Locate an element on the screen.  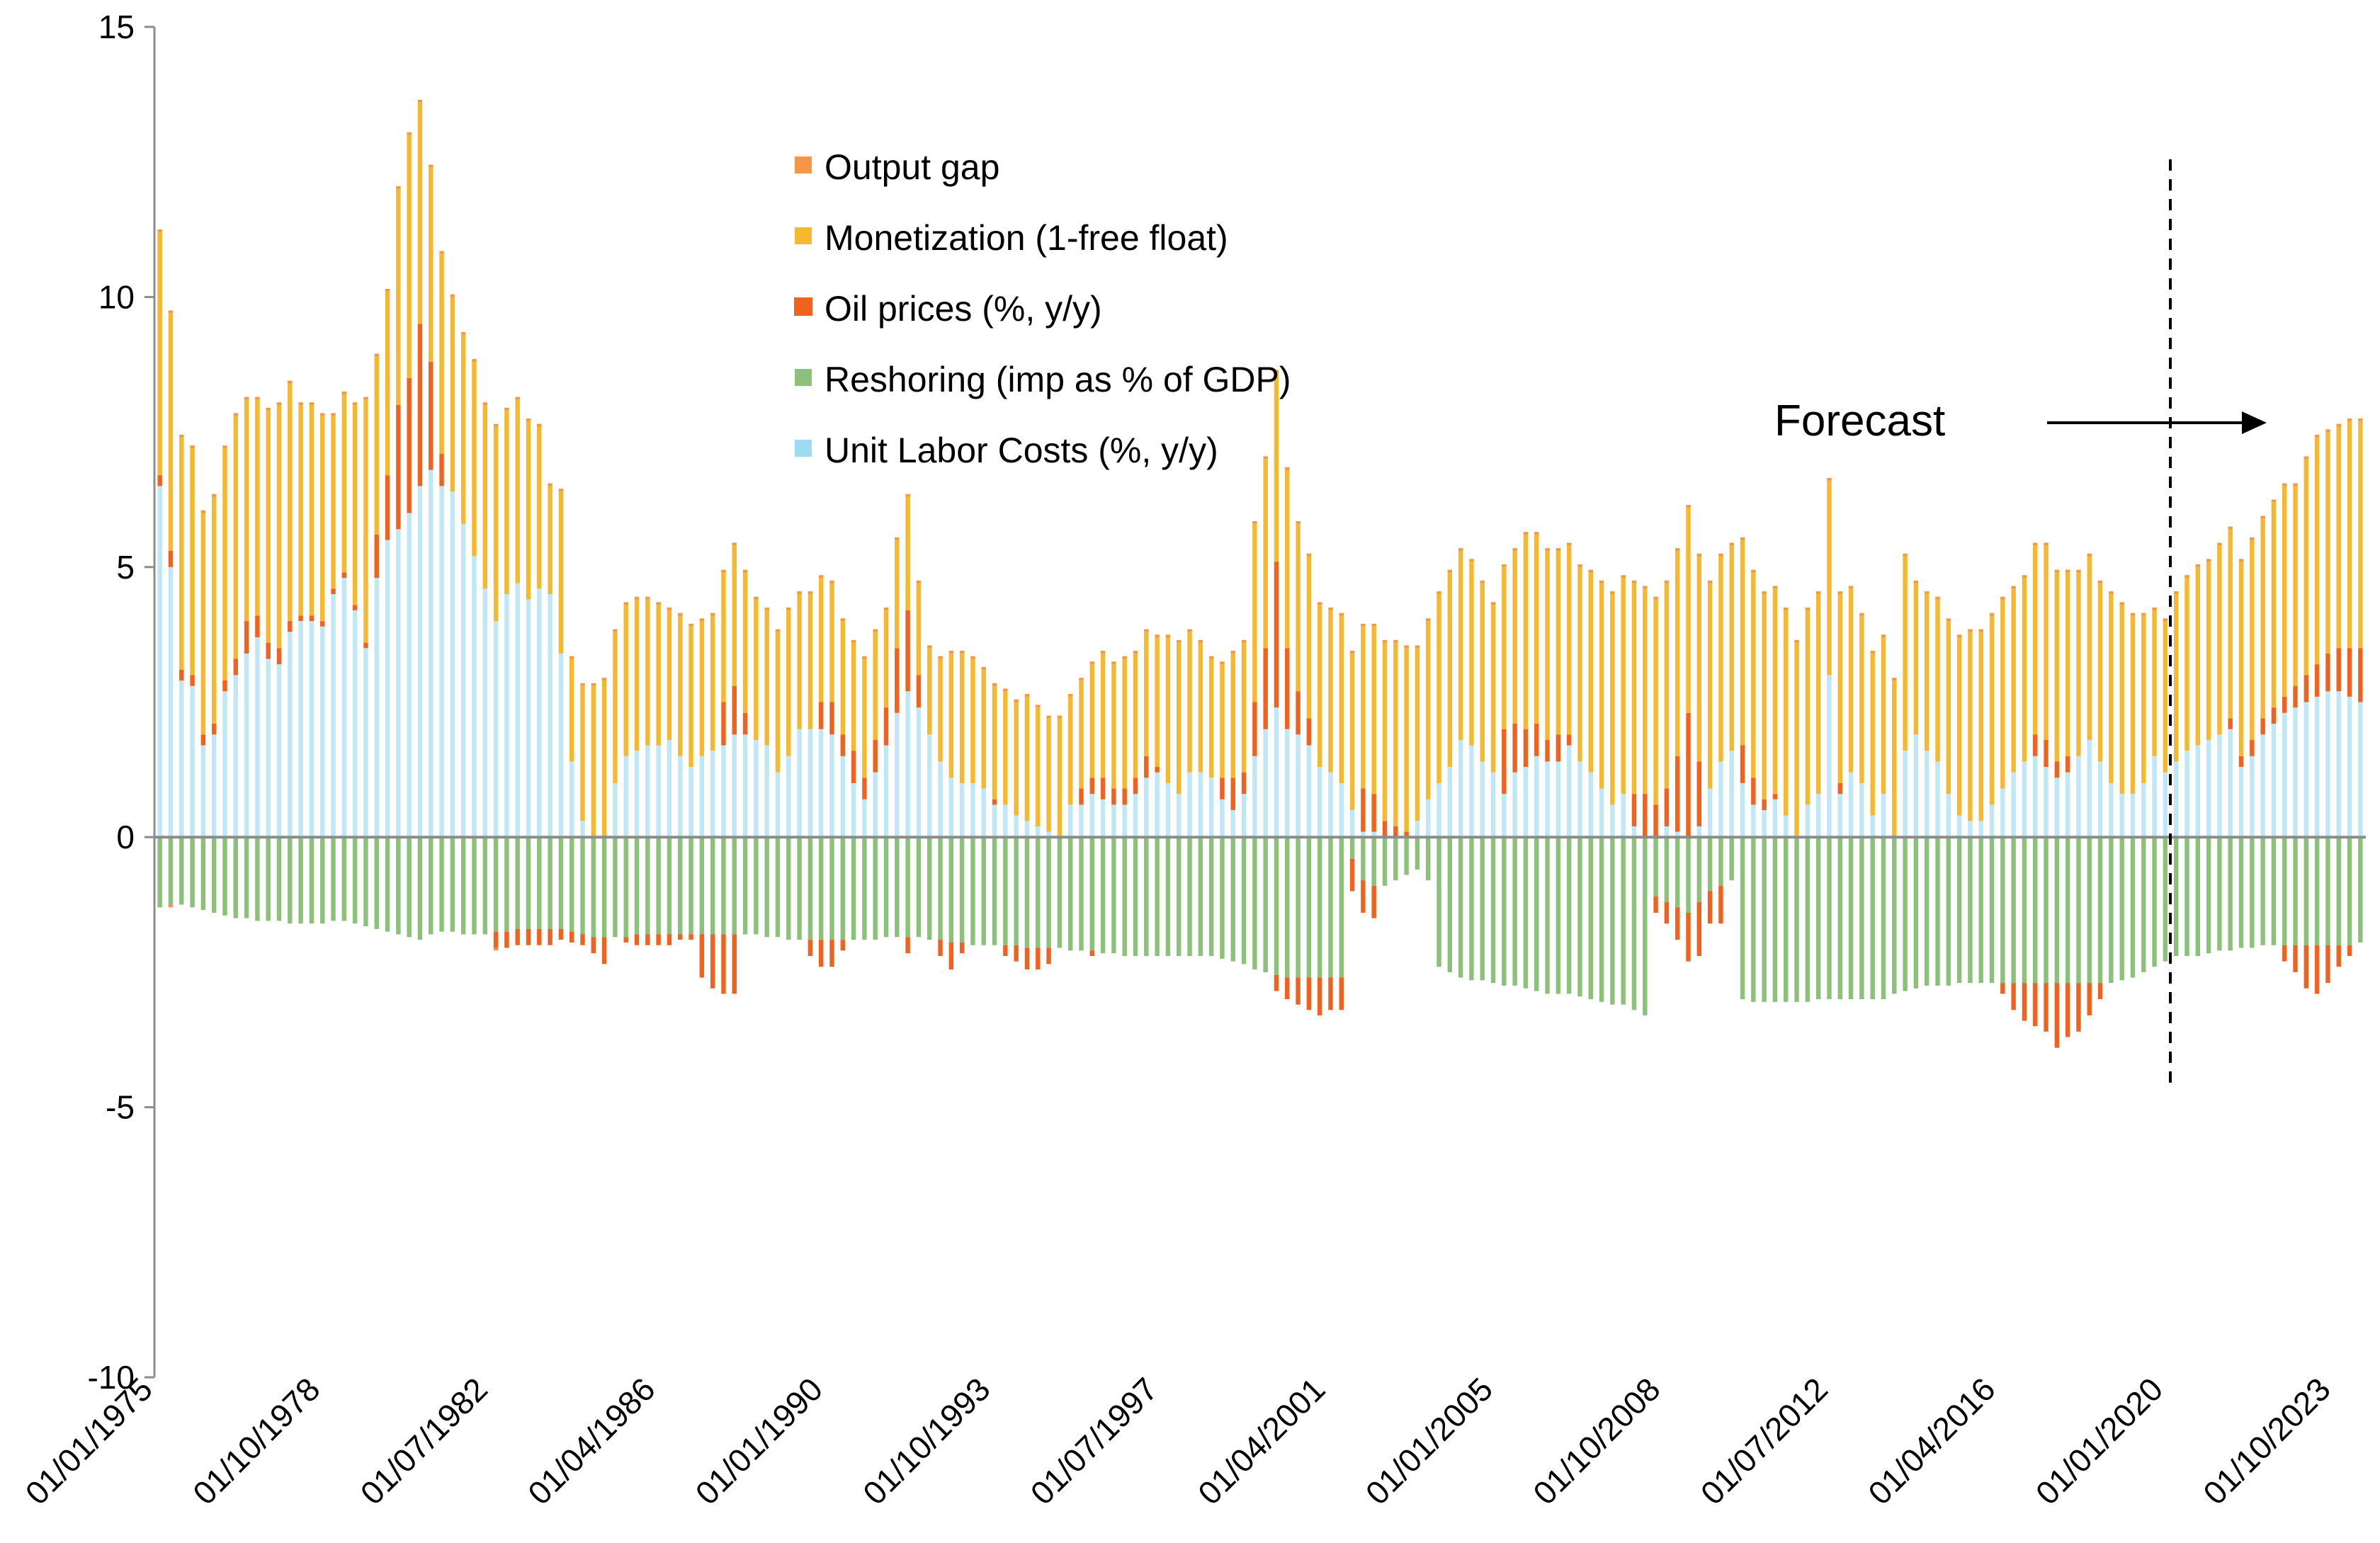
legend-swatch-reshoring is located at coordinates (804, 377).